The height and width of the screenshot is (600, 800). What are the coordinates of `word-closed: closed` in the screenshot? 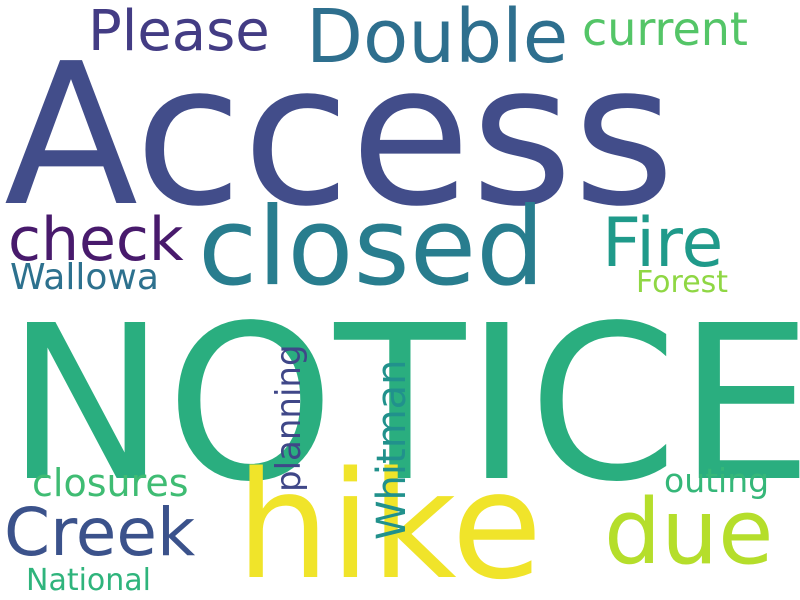 It's located at (371, 247).